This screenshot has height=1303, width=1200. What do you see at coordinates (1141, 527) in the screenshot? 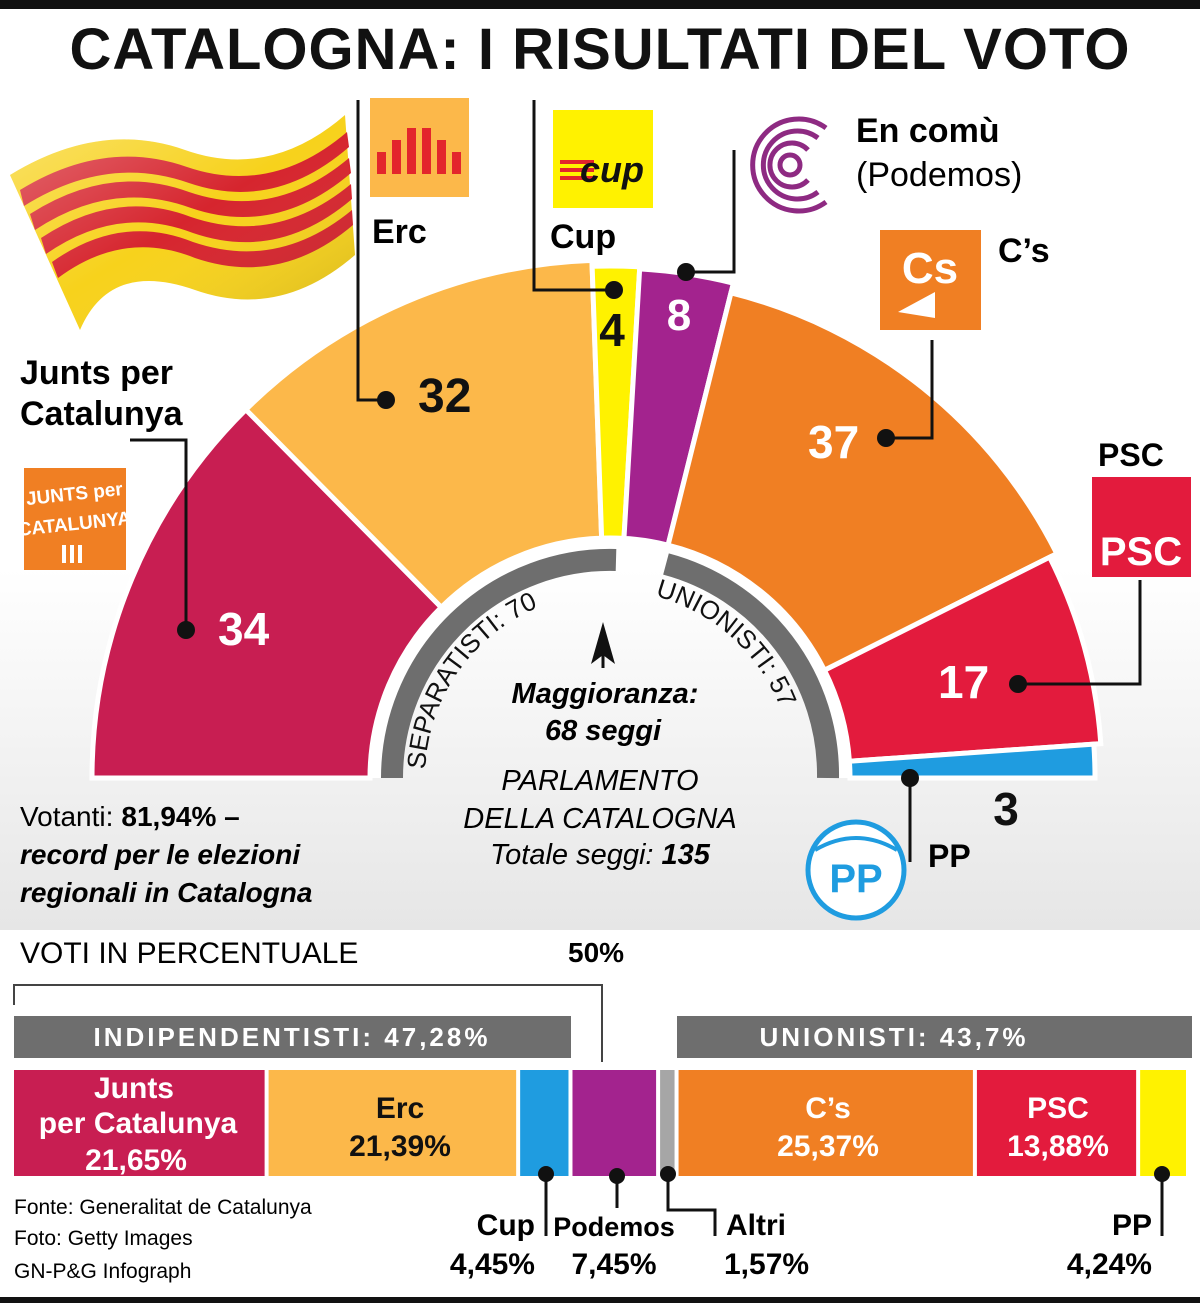
I see `psc-logo: PSC` at bounding box center [1141, 527].